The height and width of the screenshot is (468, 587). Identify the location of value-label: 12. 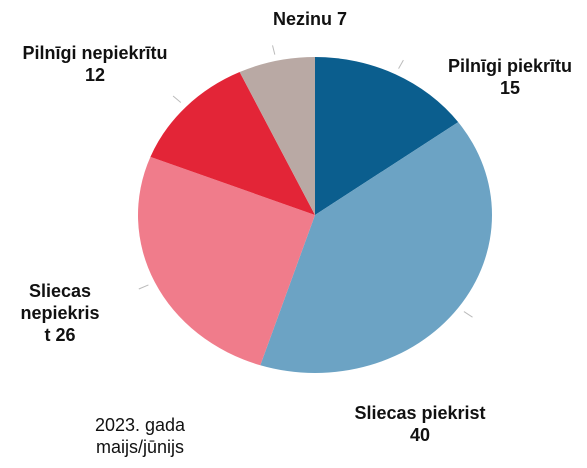
(95, 75).